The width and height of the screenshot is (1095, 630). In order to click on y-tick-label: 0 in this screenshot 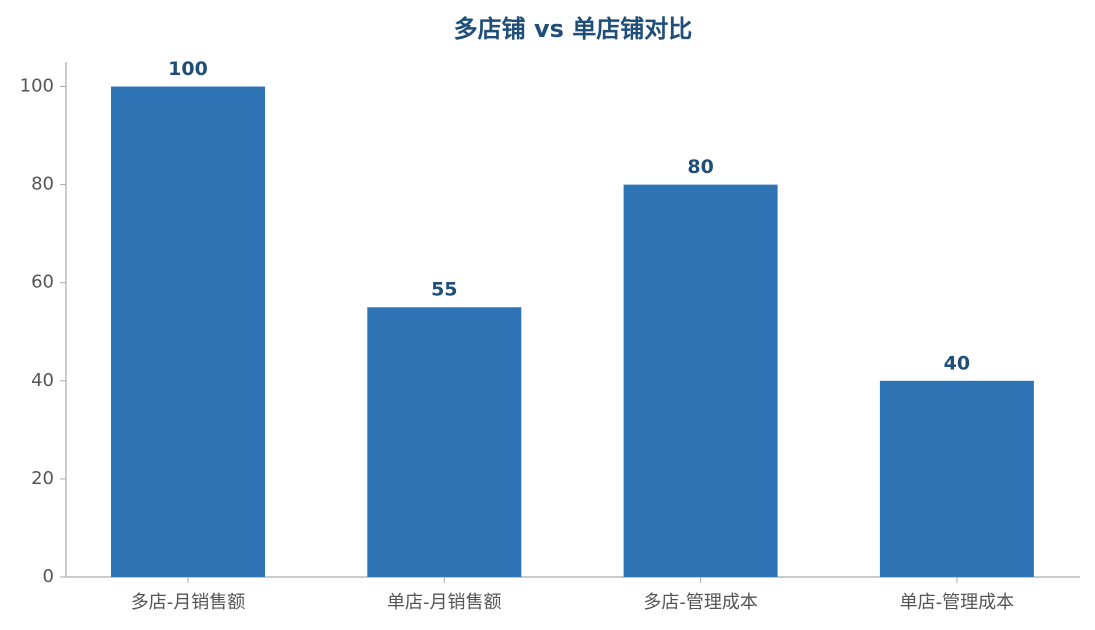, I will do `click(48, 576)`.